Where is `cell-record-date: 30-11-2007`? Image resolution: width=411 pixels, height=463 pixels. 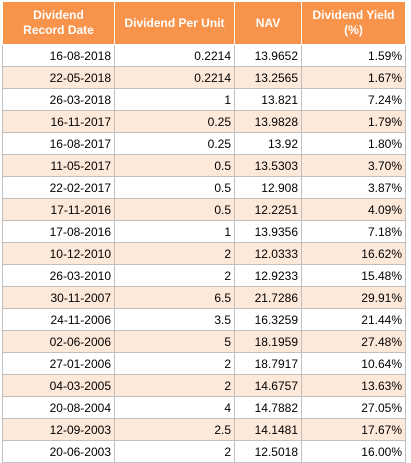 cell-record-date: 30-11-2007 is located at coordinates (58, 297).